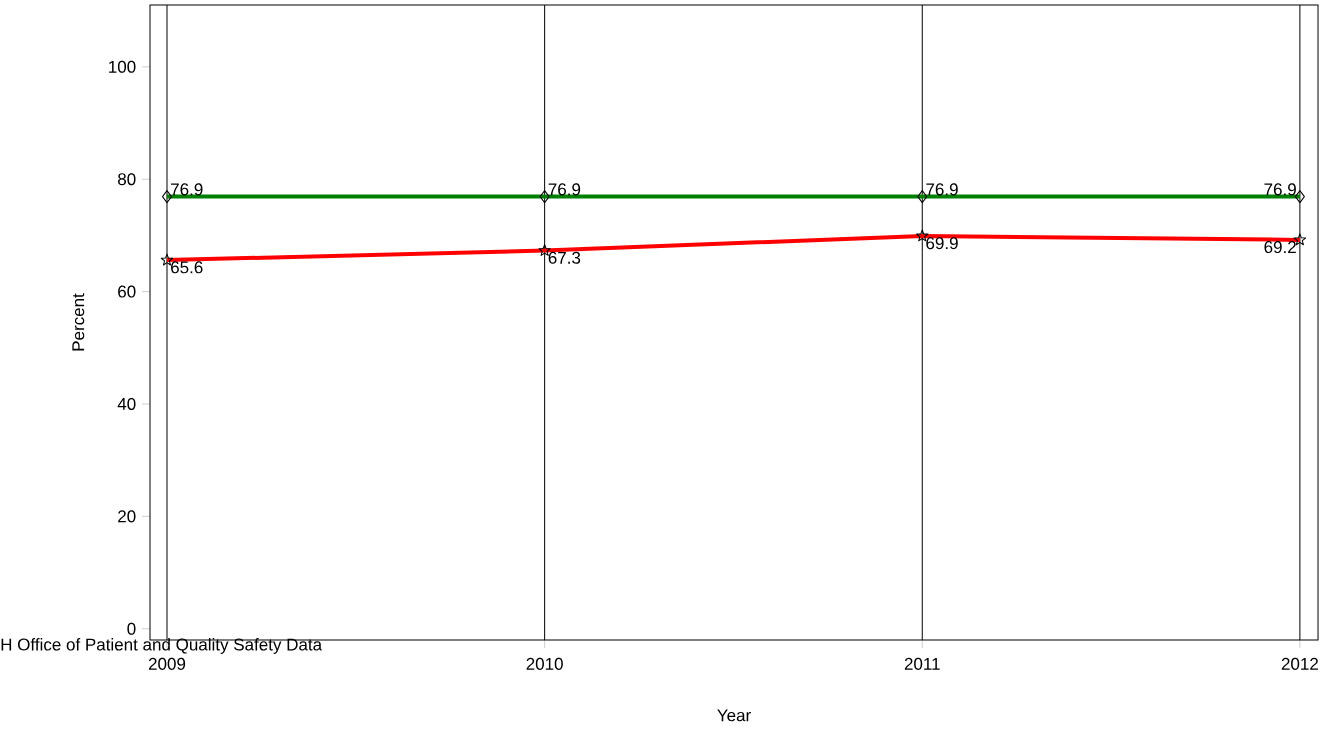  Describe the element at coordinates (162, 646) in the screenshot. I see `annotation: H Office of Patient and Quality Safety Data` at that location.